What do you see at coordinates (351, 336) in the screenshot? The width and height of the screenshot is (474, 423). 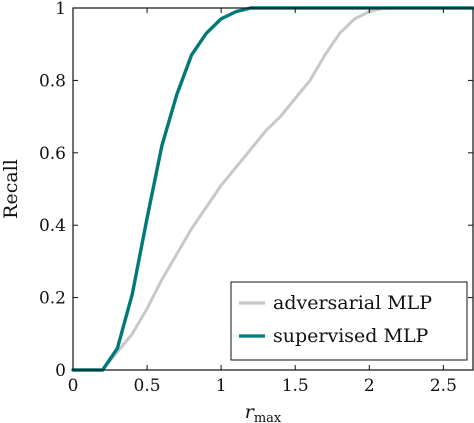 I see `legend-label-supervised-mlp: supervised MLP` at bounding box center [351, 336].